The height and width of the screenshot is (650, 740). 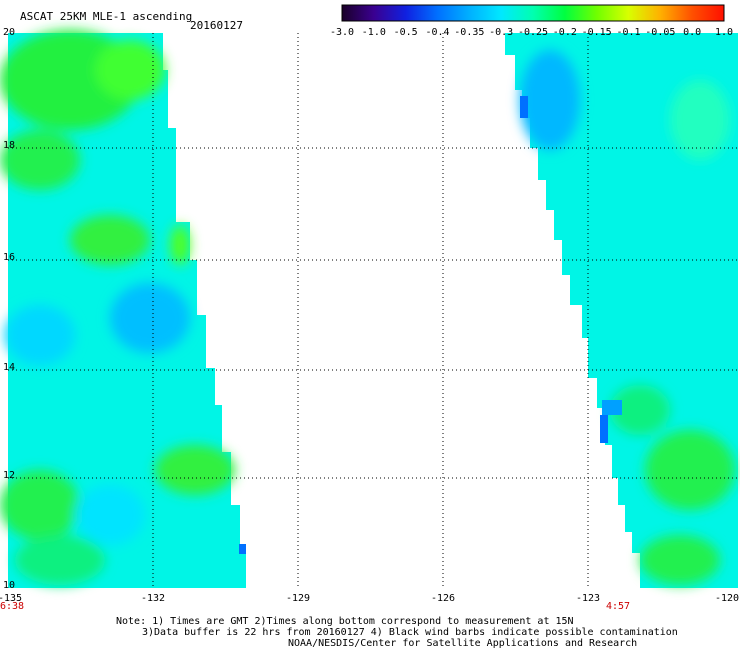 What do you see at coordinates (618, 606) in the screenshot?
I see `time-right-label: 4:57` at bounding box center [618, 606].